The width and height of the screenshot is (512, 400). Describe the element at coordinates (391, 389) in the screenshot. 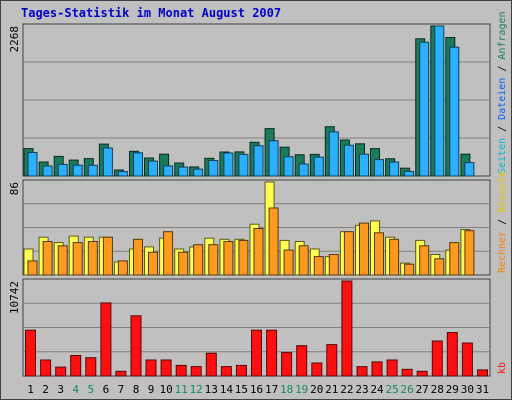

I see `x-tick-day-25: 25` at that location.